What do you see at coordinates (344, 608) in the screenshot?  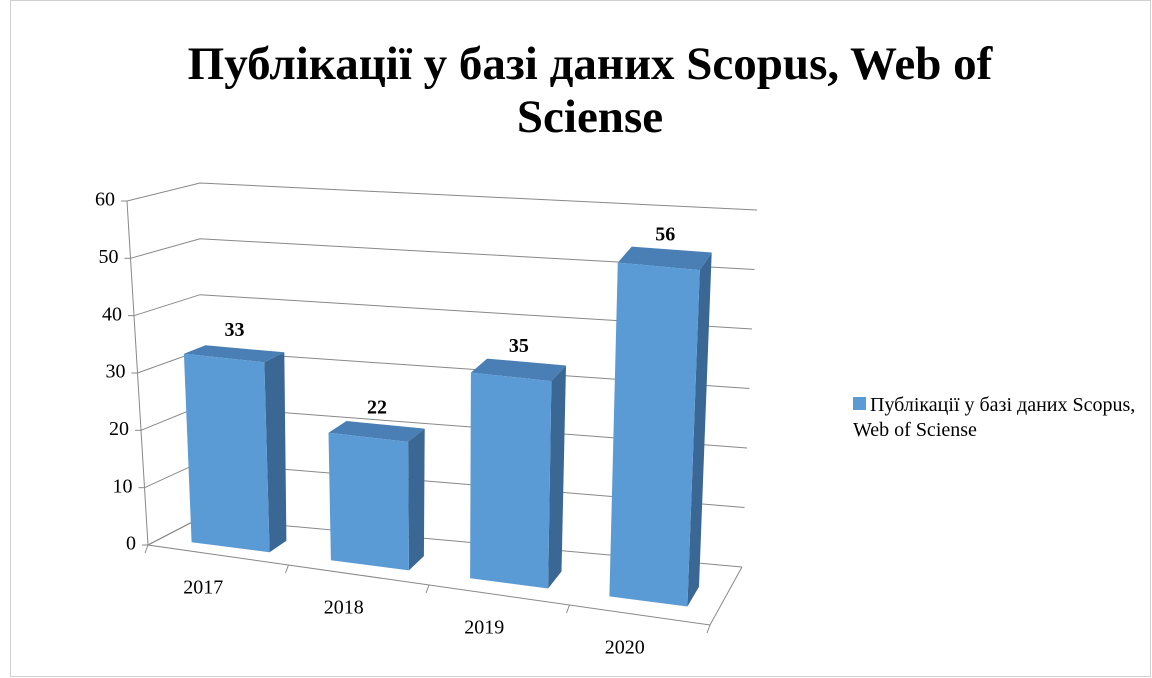 I see `x-tick-label: 2018` at bounding box center [344, 608].